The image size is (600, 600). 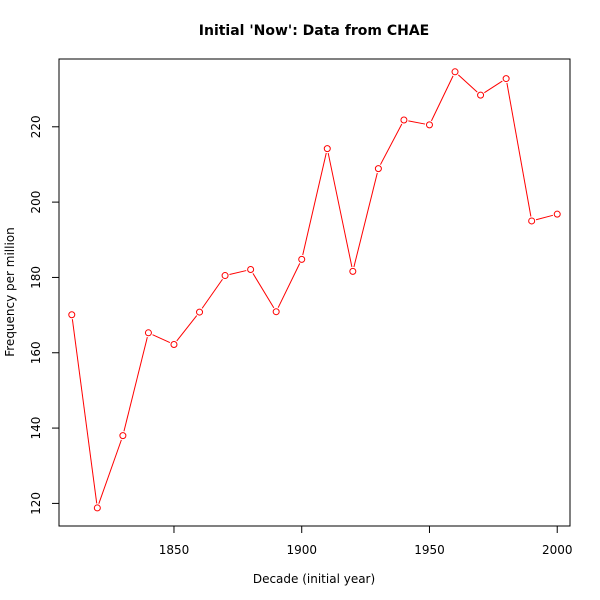 What do you see at coordinates (44, 315) in the screenshot?
I see `y-axis: 120 140 160 180 200 220` at bounding box center [44, 315].